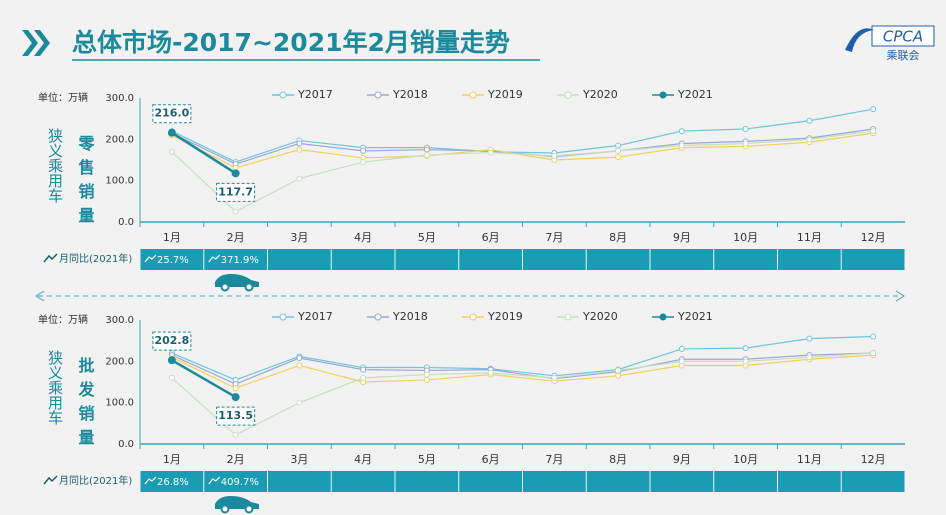 Image resolution: width=946 pixels, height=515 pixels. What do you see at coordinates (873, 459) in the screenshot?
I see `x-tick-label: 12月` at bounding box center [873, 459].